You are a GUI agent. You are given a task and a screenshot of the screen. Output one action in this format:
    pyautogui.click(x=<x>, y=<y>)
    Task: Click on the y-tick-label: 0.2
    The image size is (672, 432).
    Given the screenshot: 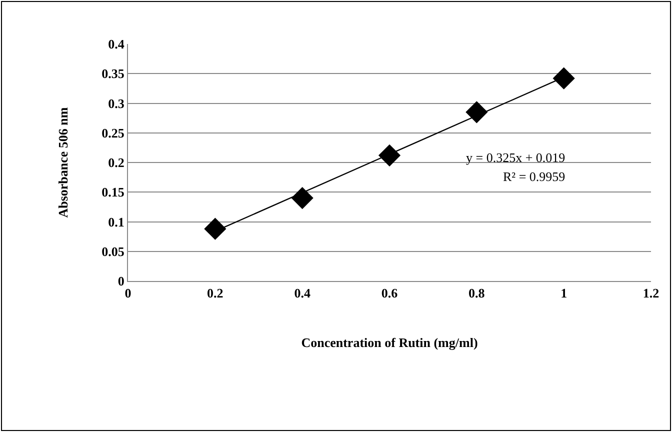 What is the action you would take?
    pyautogui.click(x=116, y=162)
    